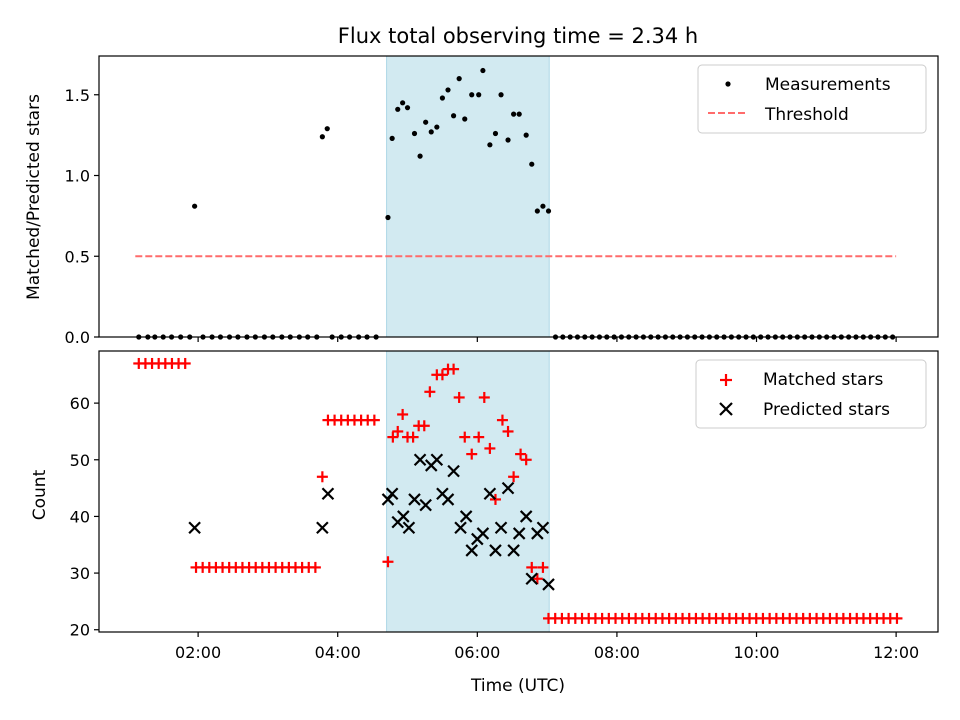 The height and width of the screenshot is (720, 960). Describe the element at coordinates (40, 494) in the screenshot. I see `bottom-y-axis-label: Count` at that location.